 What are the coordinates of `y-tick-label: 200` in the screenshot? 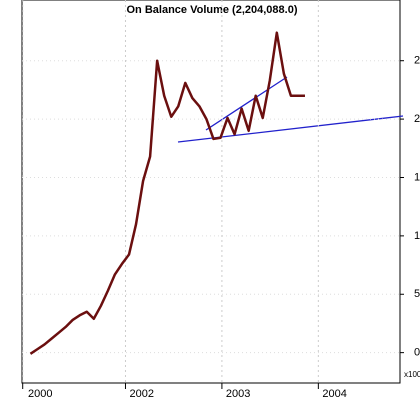 It's located at (417, 119).